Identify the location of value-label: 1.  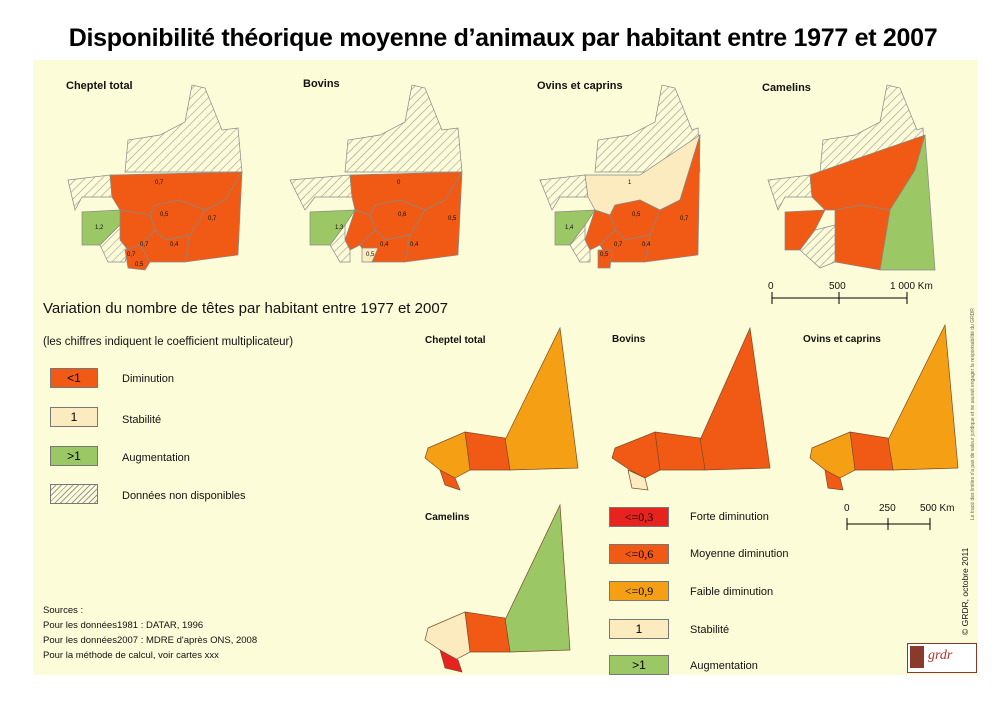
(630, 183).